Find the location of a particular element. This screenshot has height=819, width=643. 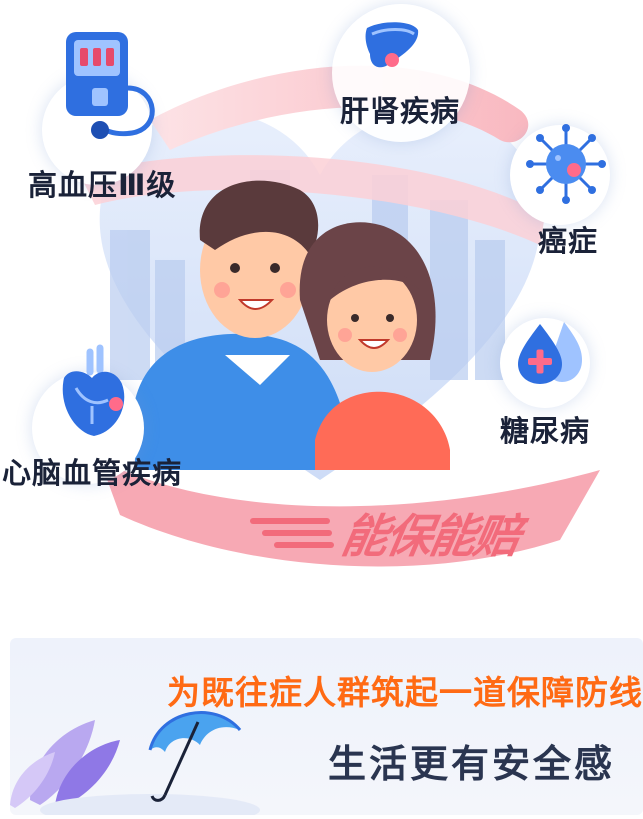

cancer-label: 癌症 is located at coordinates (568, 241).